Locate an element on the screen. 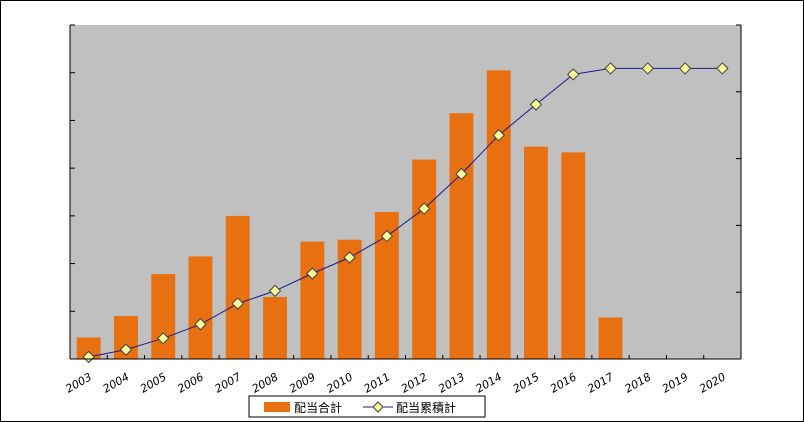 This screenshot has width=804, height=422. x-tick-label: 2011 is located at coordinates (377, 382).